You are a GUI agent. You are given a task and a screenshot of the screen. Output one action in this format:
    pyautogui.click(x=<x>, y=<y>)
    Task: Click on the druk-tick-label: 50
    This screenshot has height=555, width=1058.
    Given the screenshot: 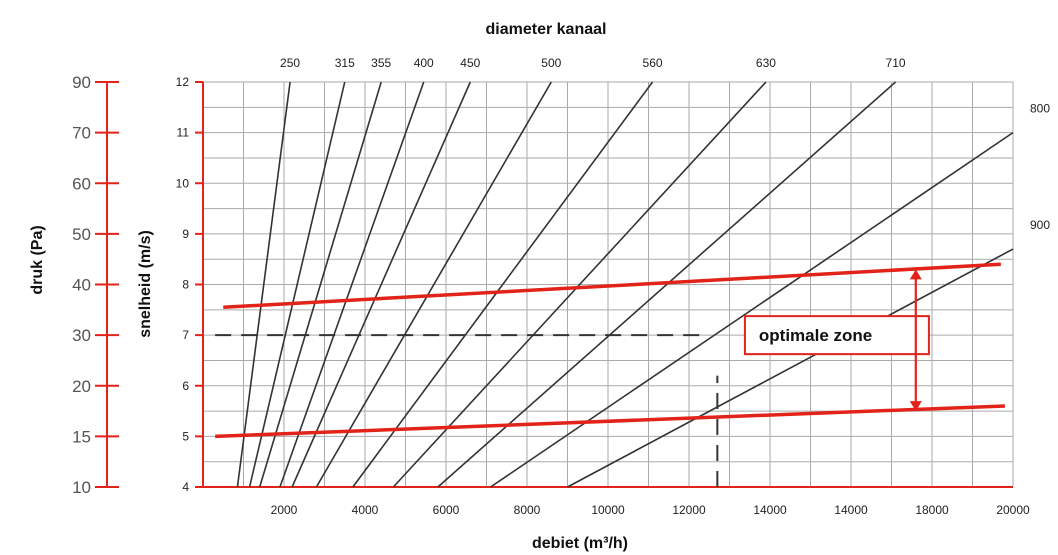 What is the action you would take?
    pyautogui.click(x=81, y=234)
    